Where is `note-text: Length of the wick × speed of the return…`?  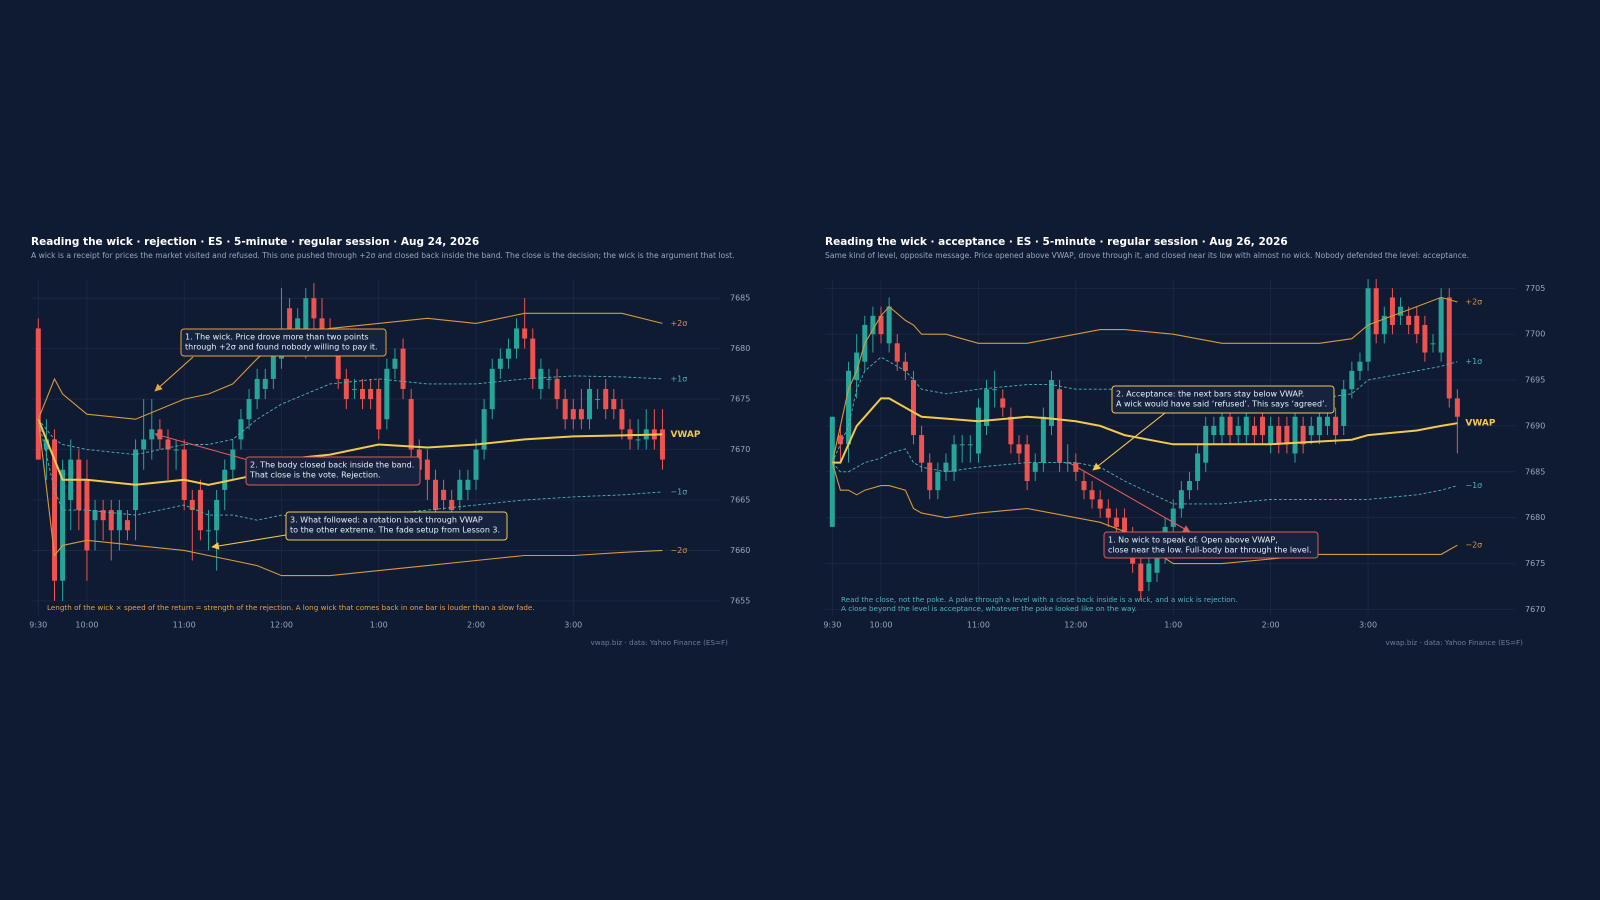 note-text: Length of the wick × speed of the return… is located at coordinates (291, 607).